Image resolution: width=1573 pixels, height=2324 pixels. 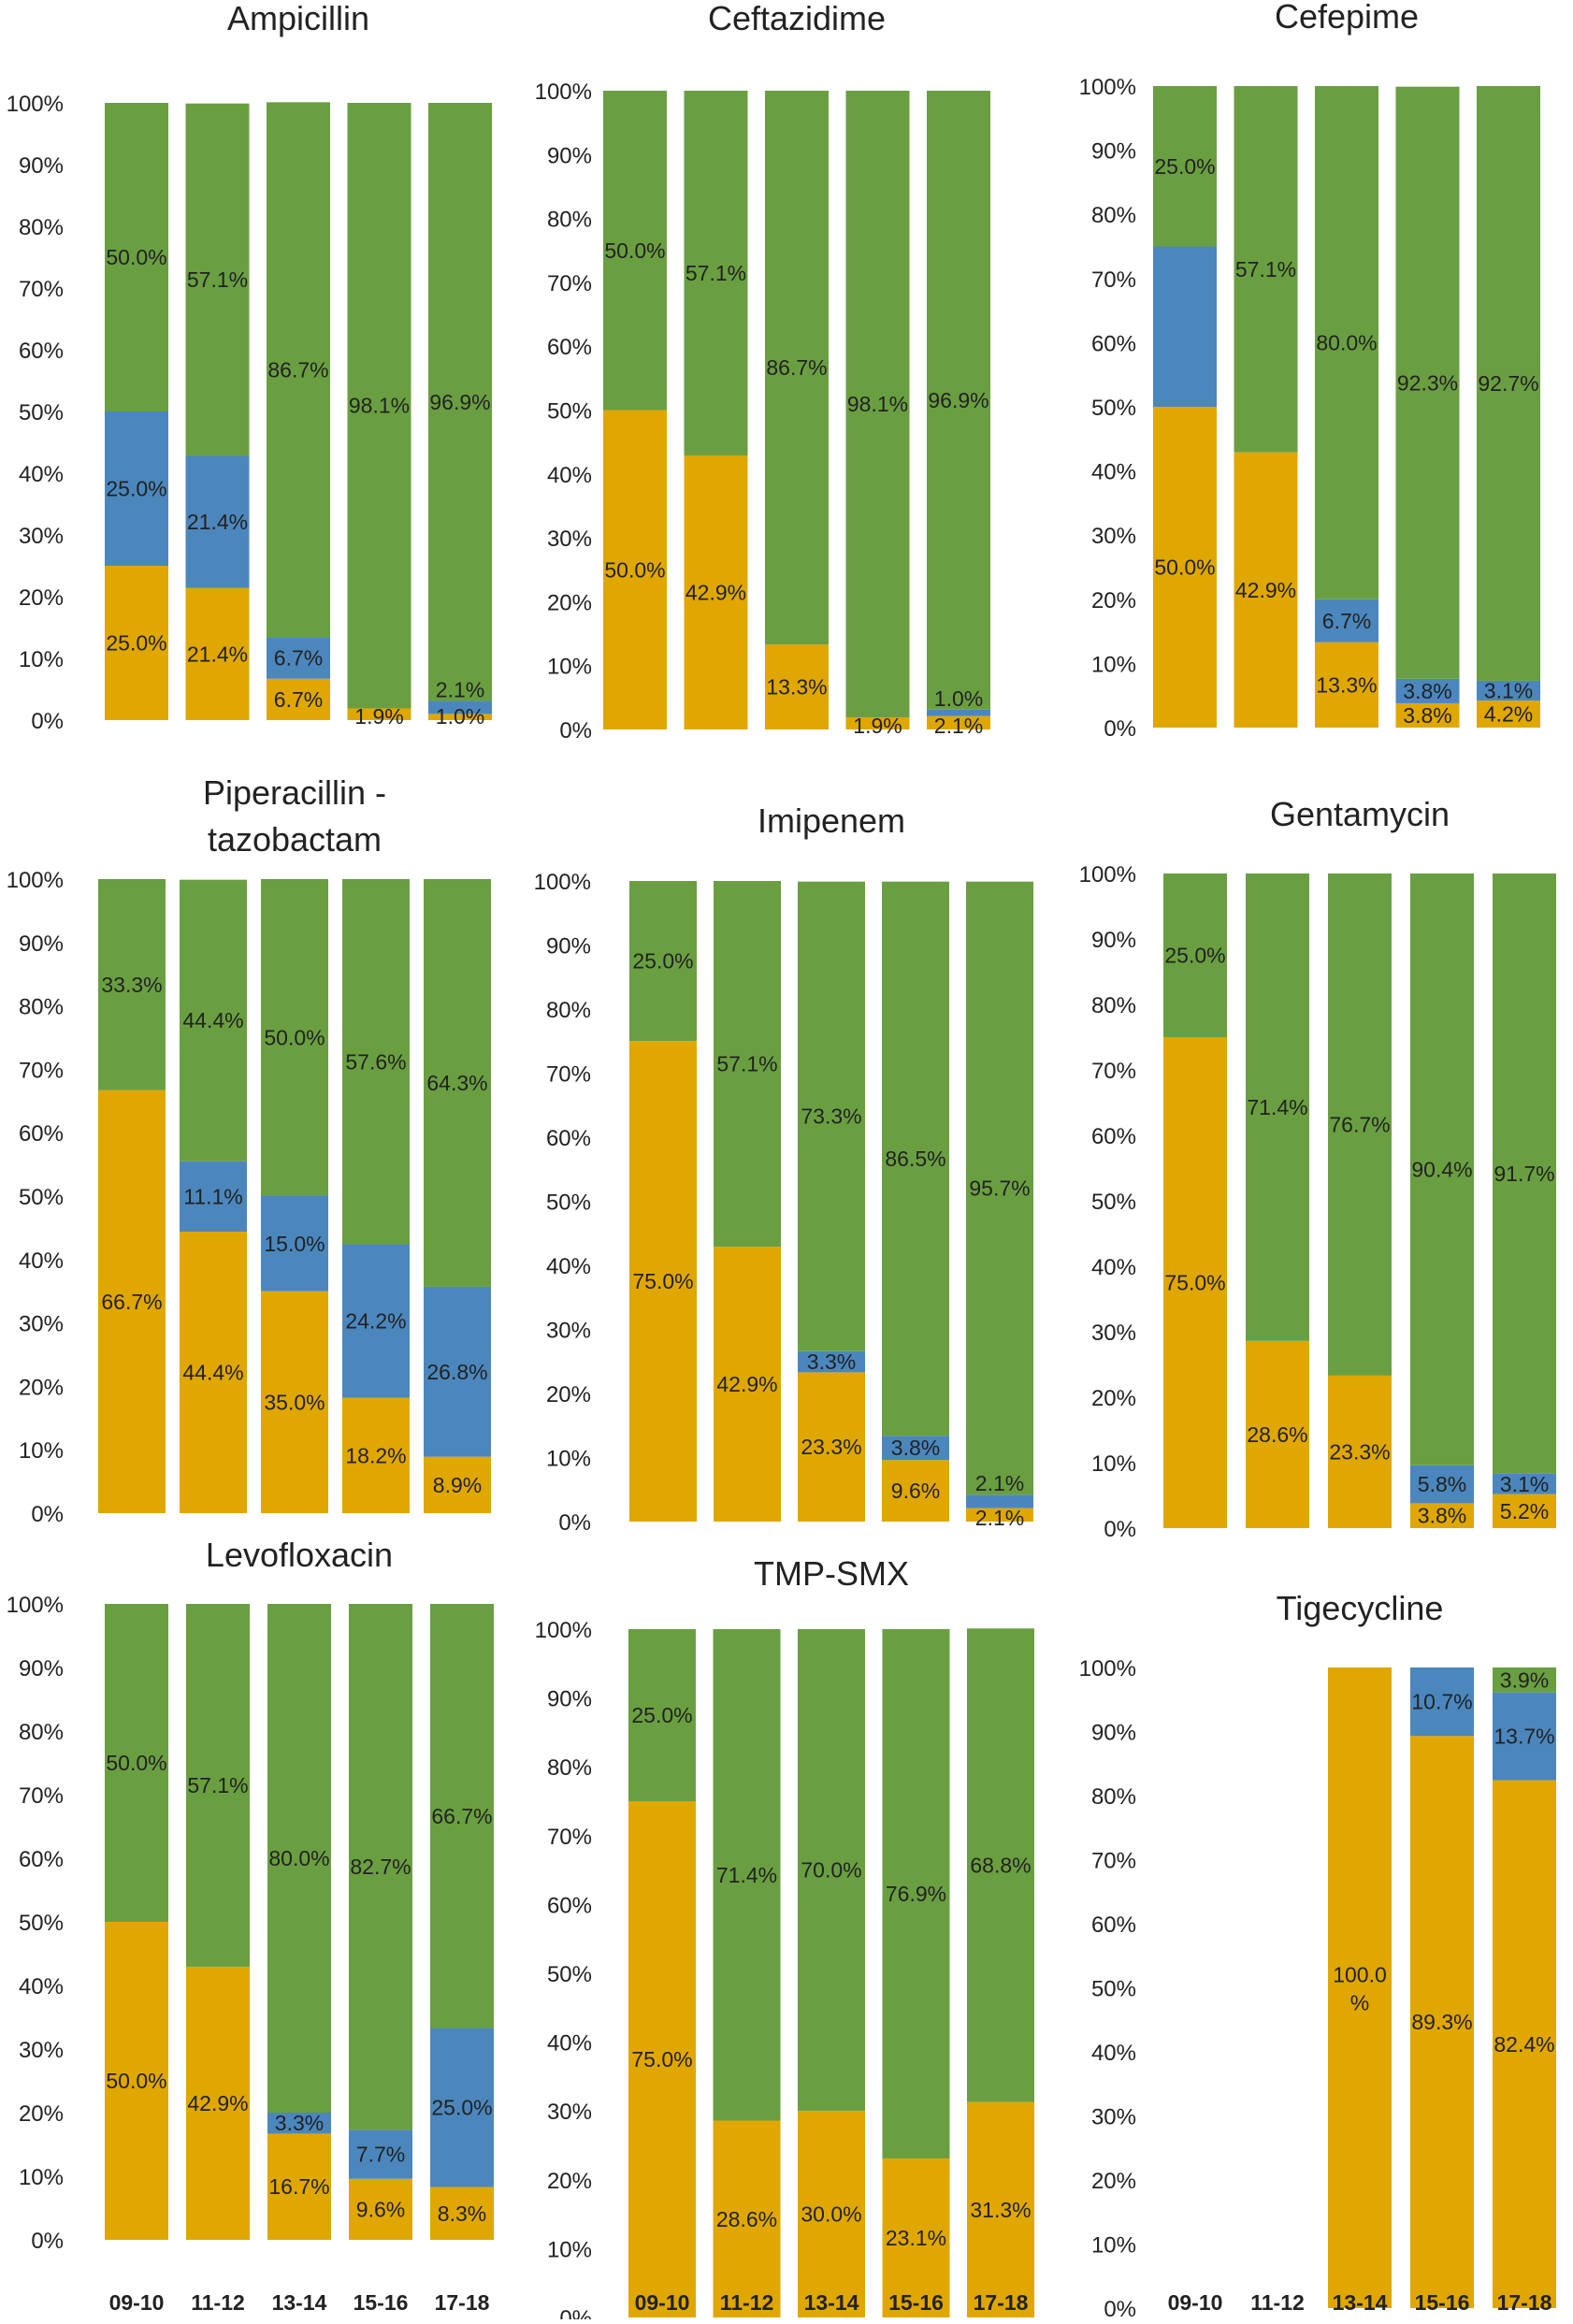 What do you see at coordinates (1194, 1283) in the screenshot?
I see `gentamycin-label-resistant-09-10: 75.0%` at bounding box center [1194, 1283].